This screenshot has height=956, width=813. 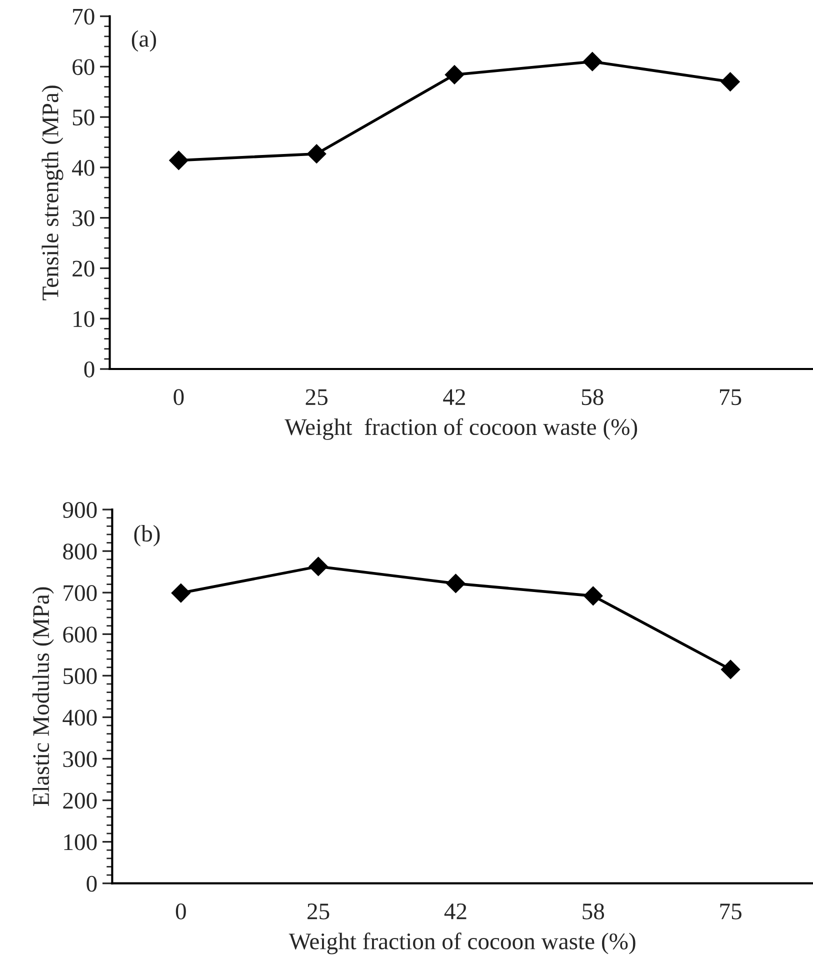 I want to click on y-tick-label: 400, so click(x=79, y=718).